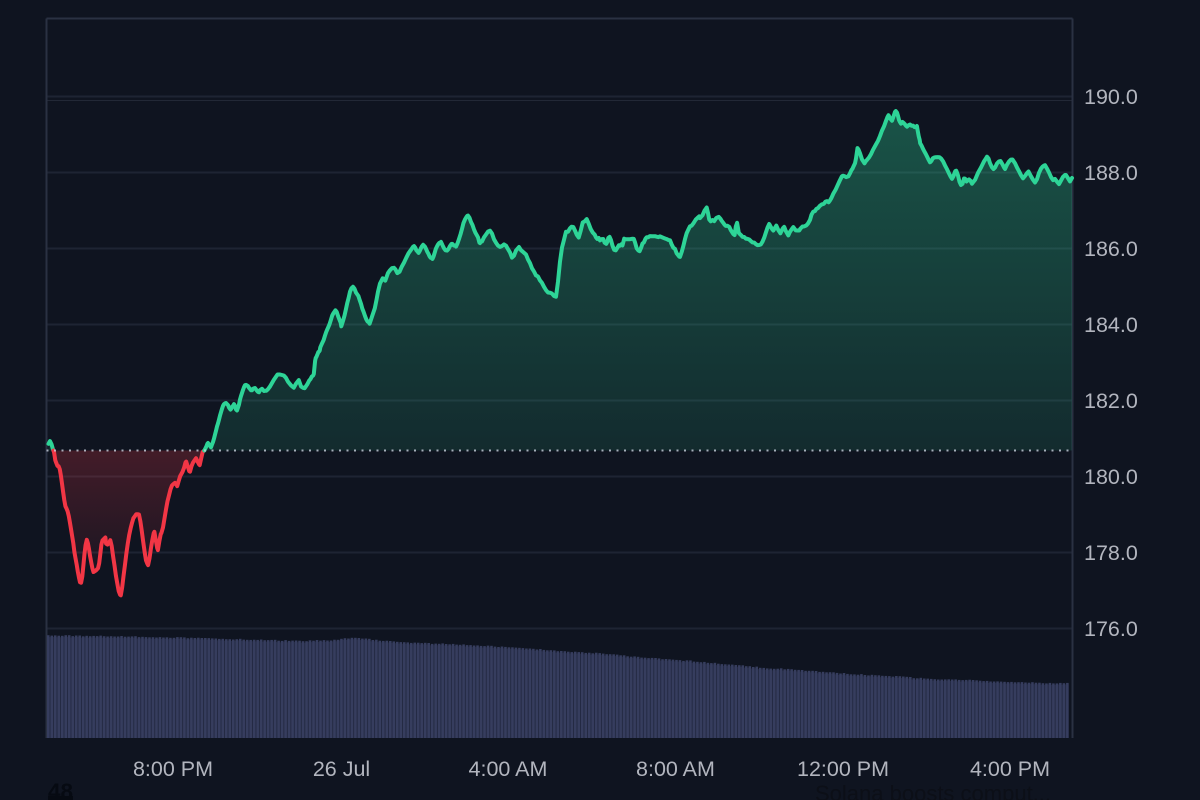 The width and height of the screenshot is (1200, 800). I want to click on svg-text: 186.0, so click(1111, 249).